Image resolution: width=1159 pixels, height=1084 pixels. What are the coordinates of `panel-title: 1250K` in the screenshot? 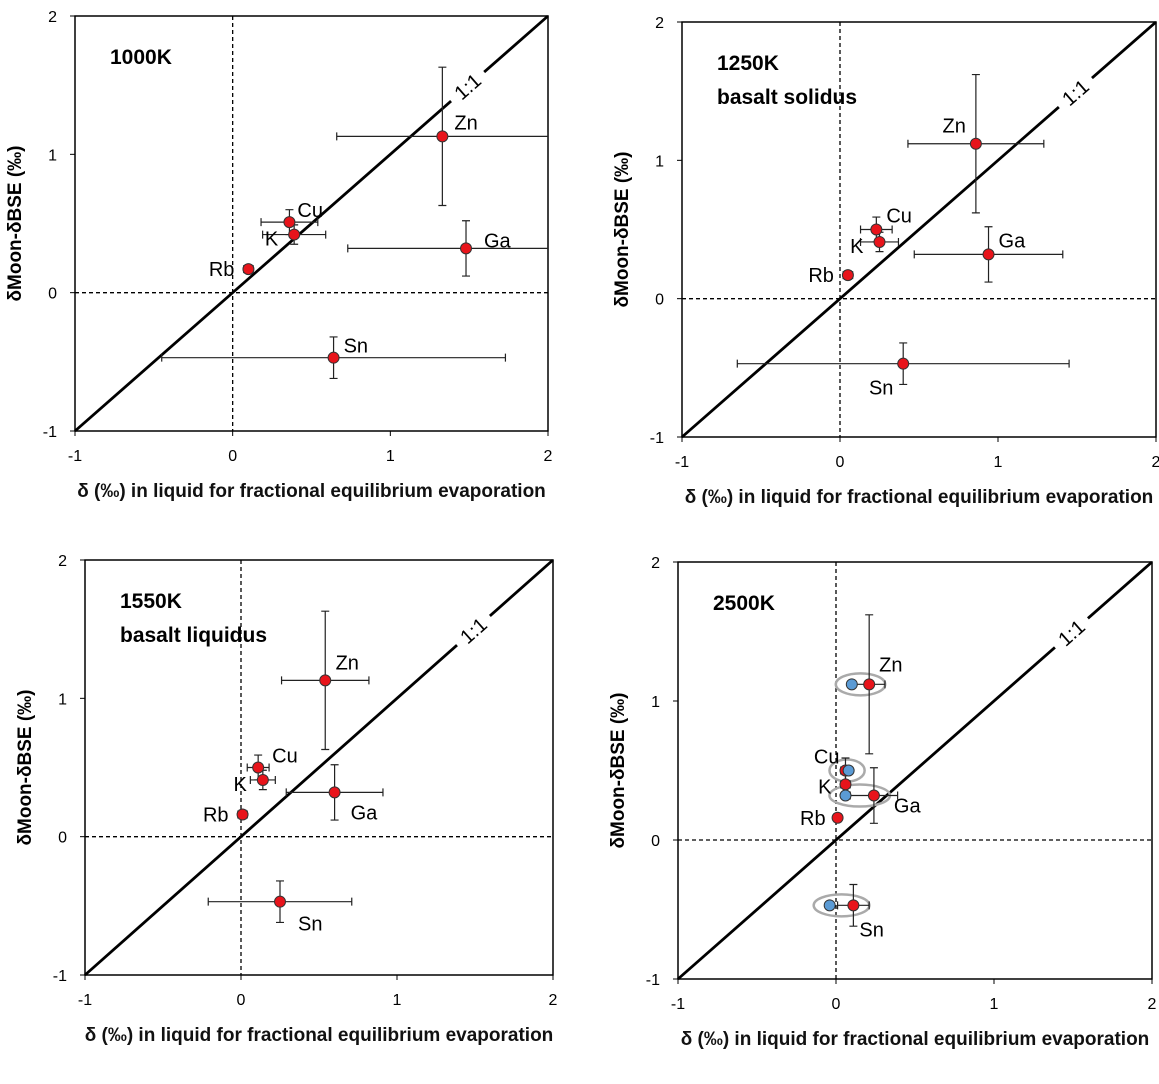 It's located at (748, 63).